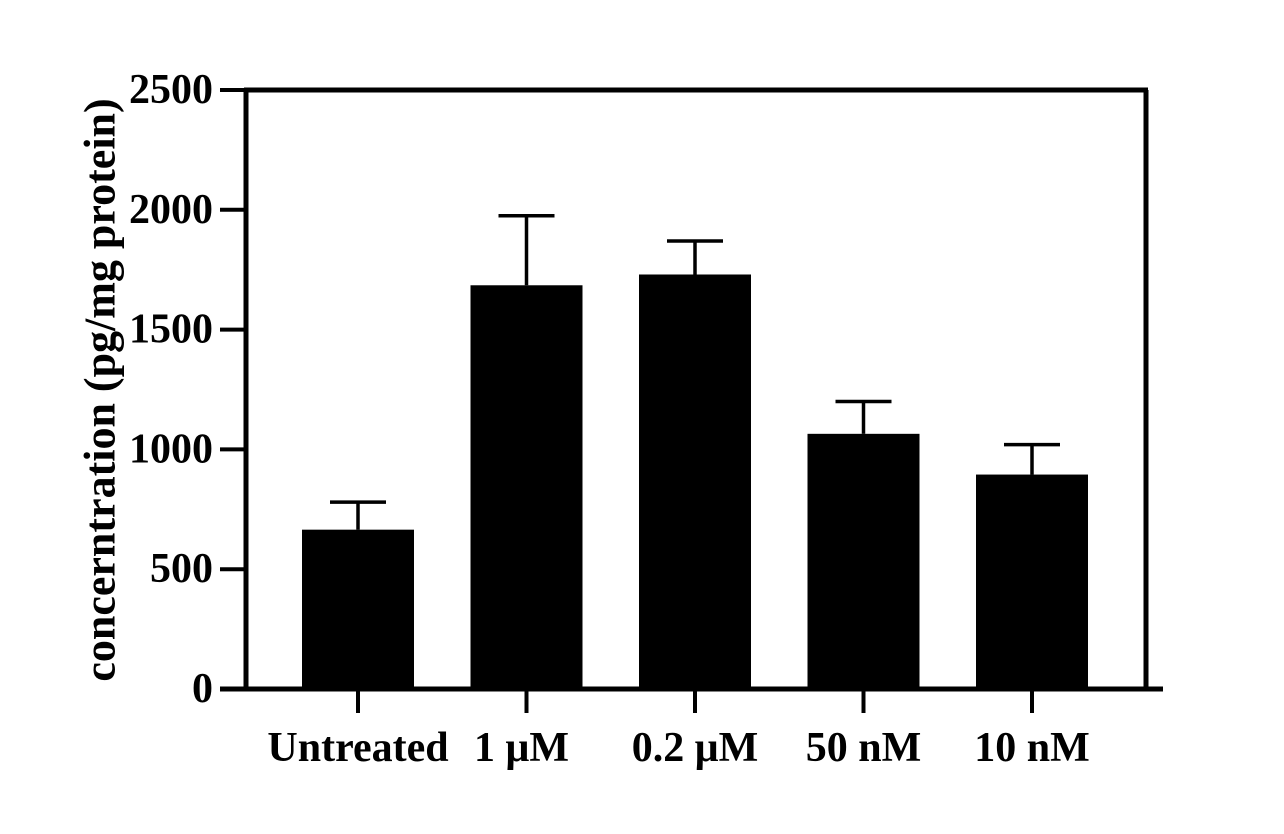  I want to click on y-axis-ticks: 0 500 1000 1500 2000 2500, so click(187, 389).